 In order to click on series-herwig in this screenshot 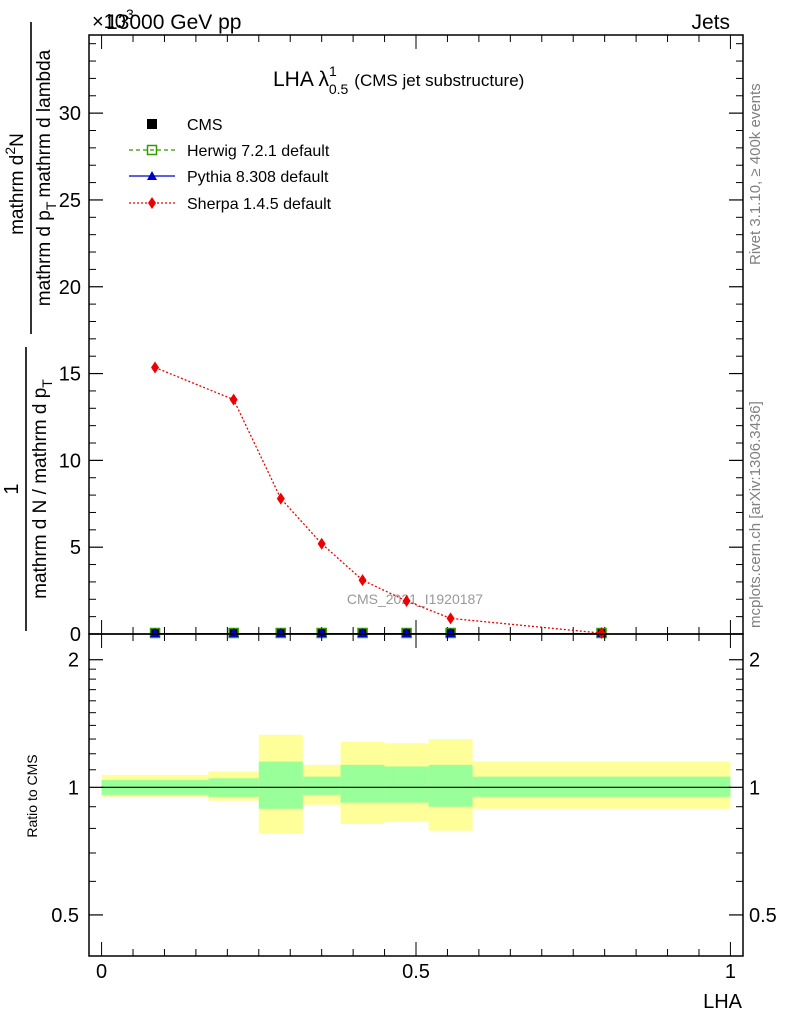, I will do `click(378, 633)`.